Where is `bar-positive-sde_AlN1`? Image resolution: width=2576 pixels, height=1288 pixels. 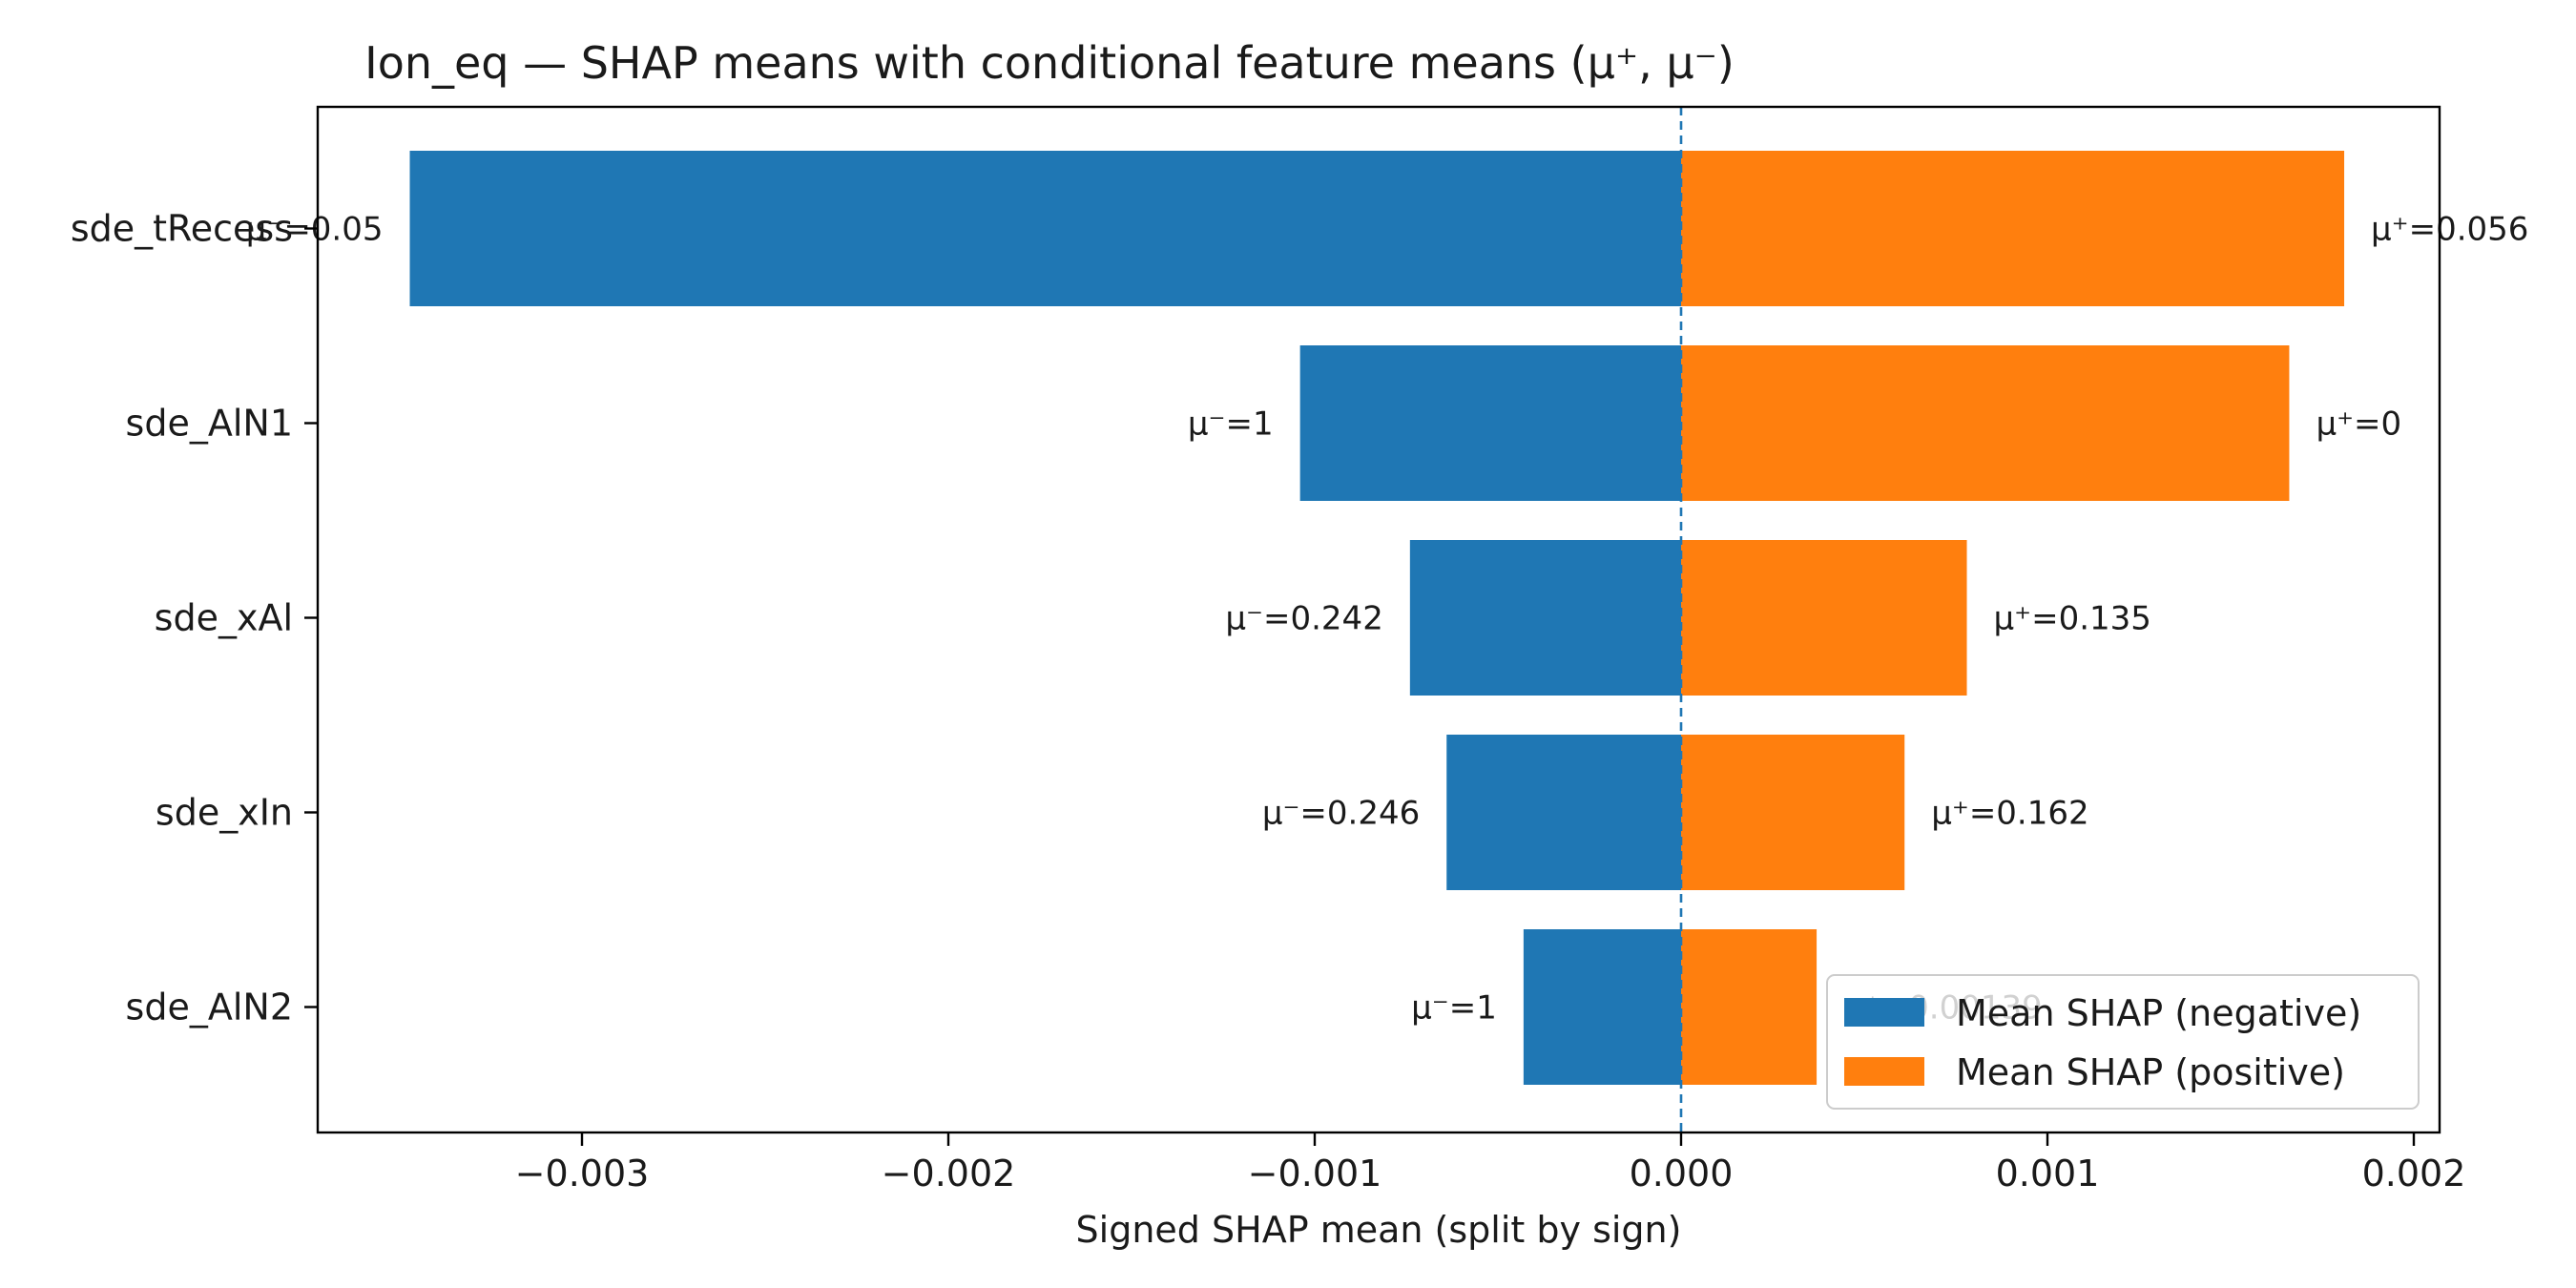 bar-positive-sde_AlN1 is located at coordinates (1985, 423).